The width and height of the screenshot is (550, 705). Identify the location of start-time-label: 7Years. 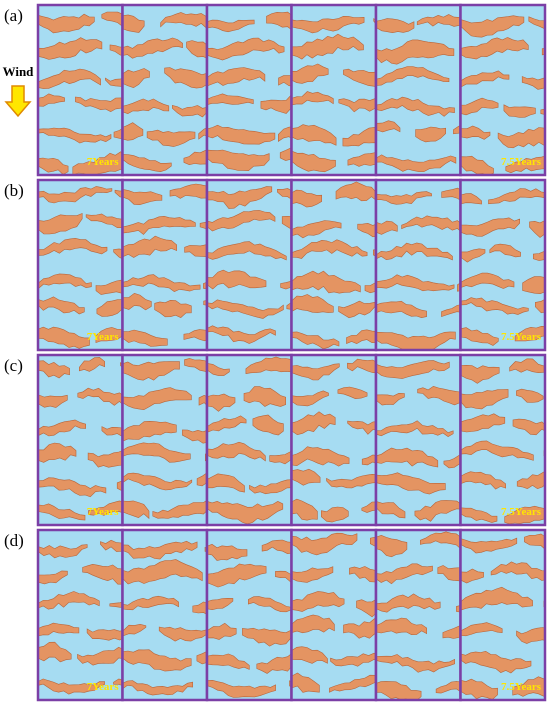
(103, 512).